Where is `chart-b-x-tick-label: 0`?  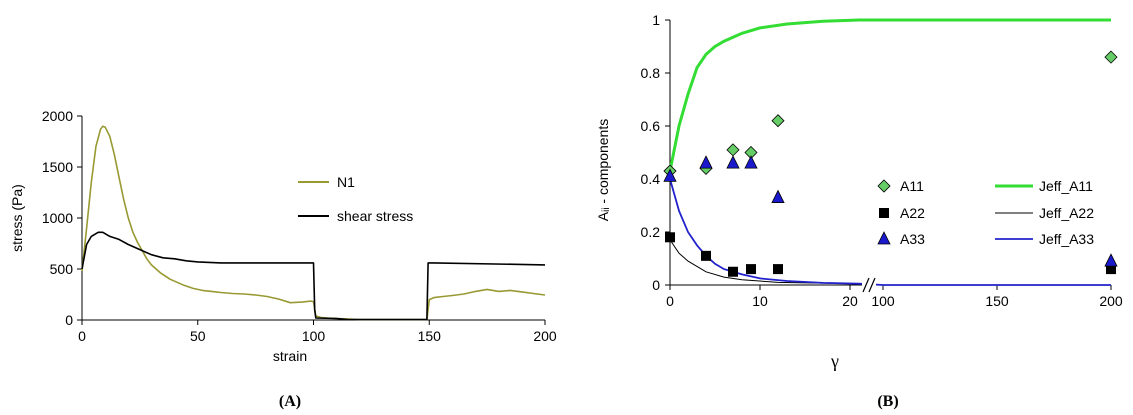 chart-b-x-tick-label: 0 is located at coordinates (670, 301).